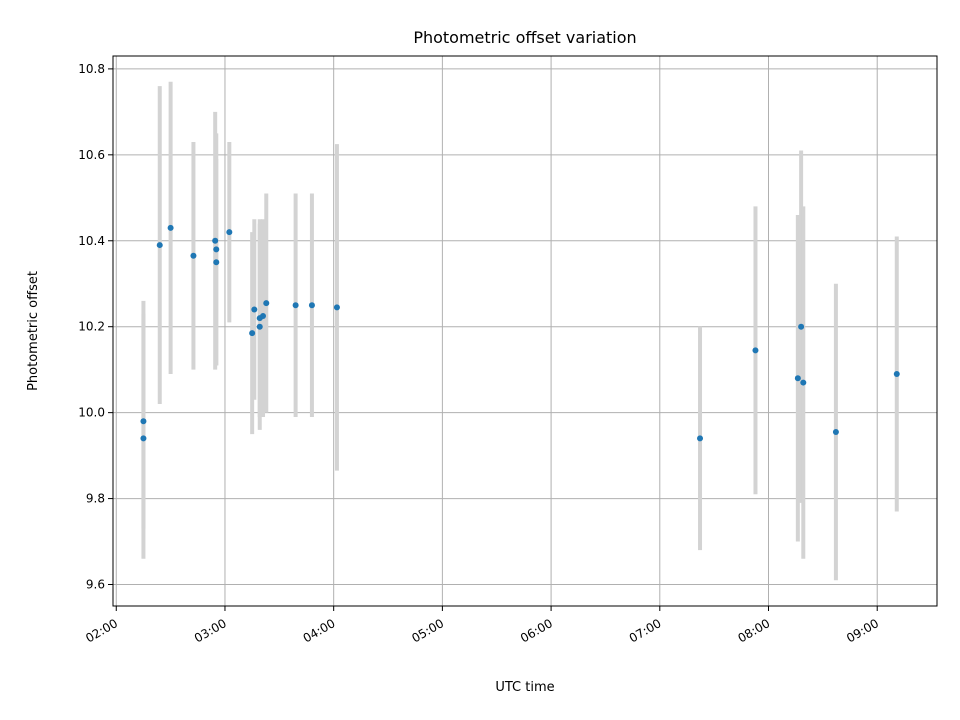  I want to click on x-axis-label: UTC time, so click(524, 687).